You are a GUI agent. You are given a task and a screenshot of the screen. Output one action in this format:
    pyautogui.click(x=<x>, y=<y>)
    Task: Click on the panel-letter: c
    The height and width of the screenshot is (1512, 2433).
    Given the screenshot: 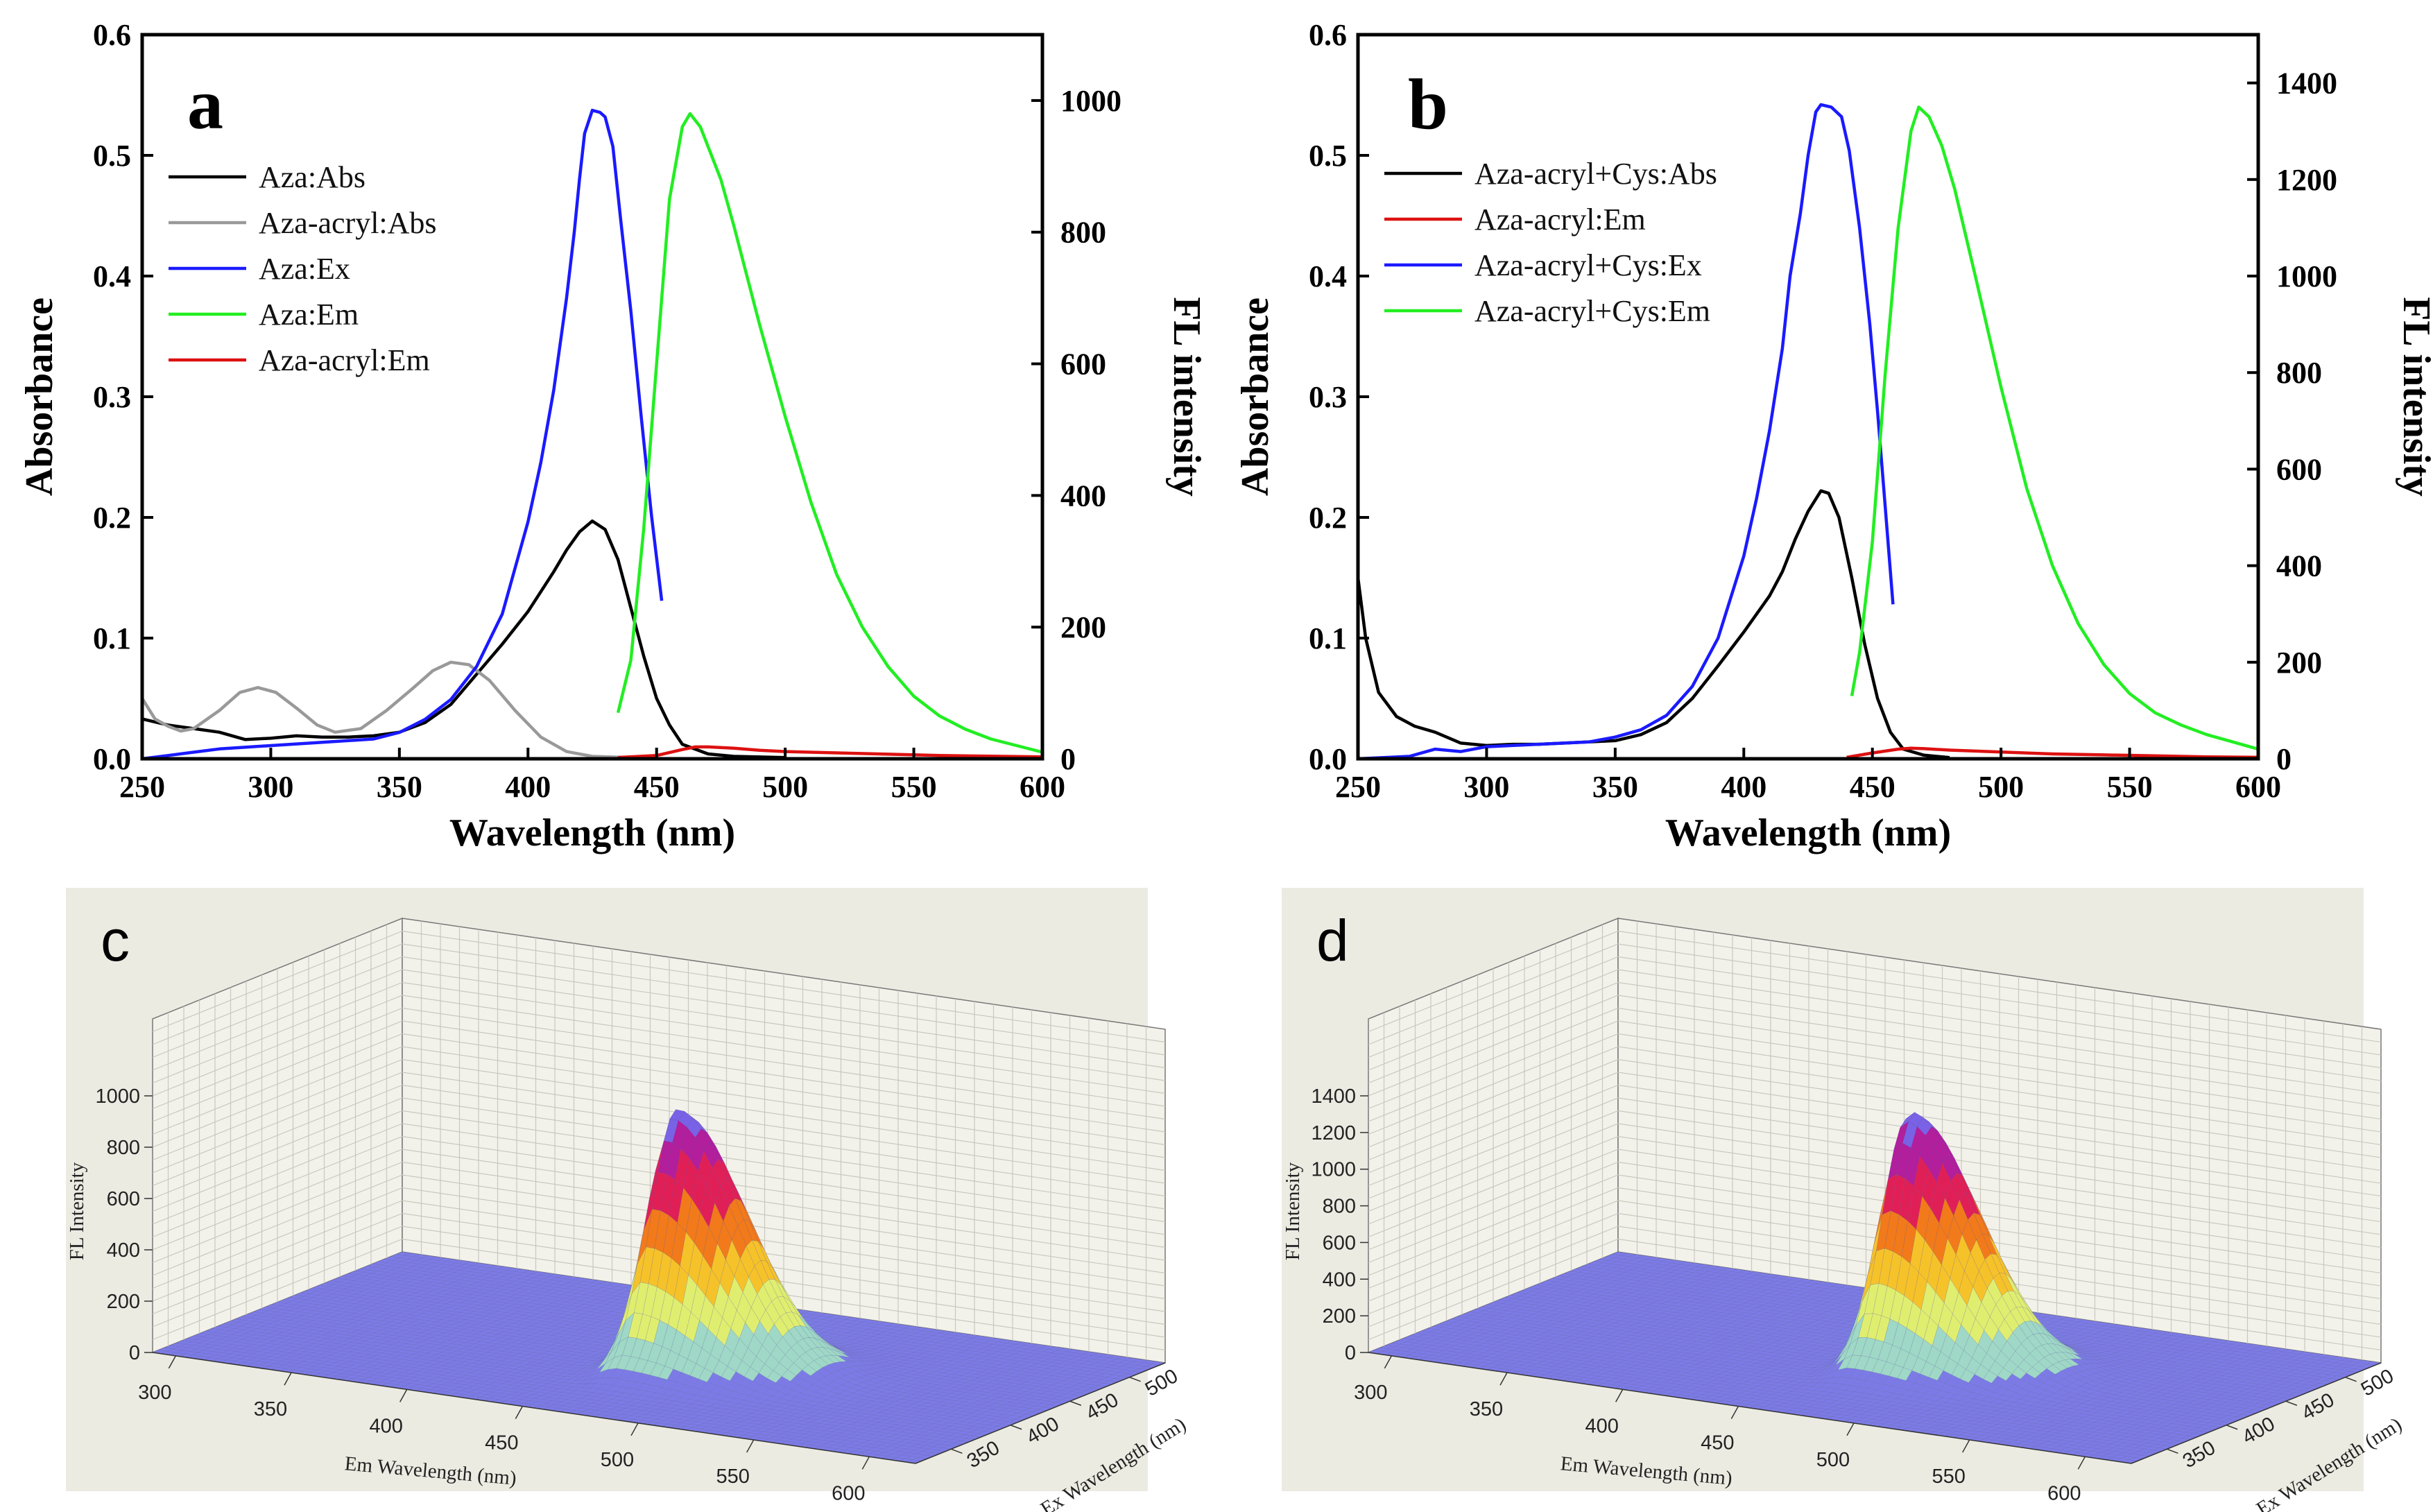 What is the action you would take?
    pyautogui.click(x=115, y=941)
    